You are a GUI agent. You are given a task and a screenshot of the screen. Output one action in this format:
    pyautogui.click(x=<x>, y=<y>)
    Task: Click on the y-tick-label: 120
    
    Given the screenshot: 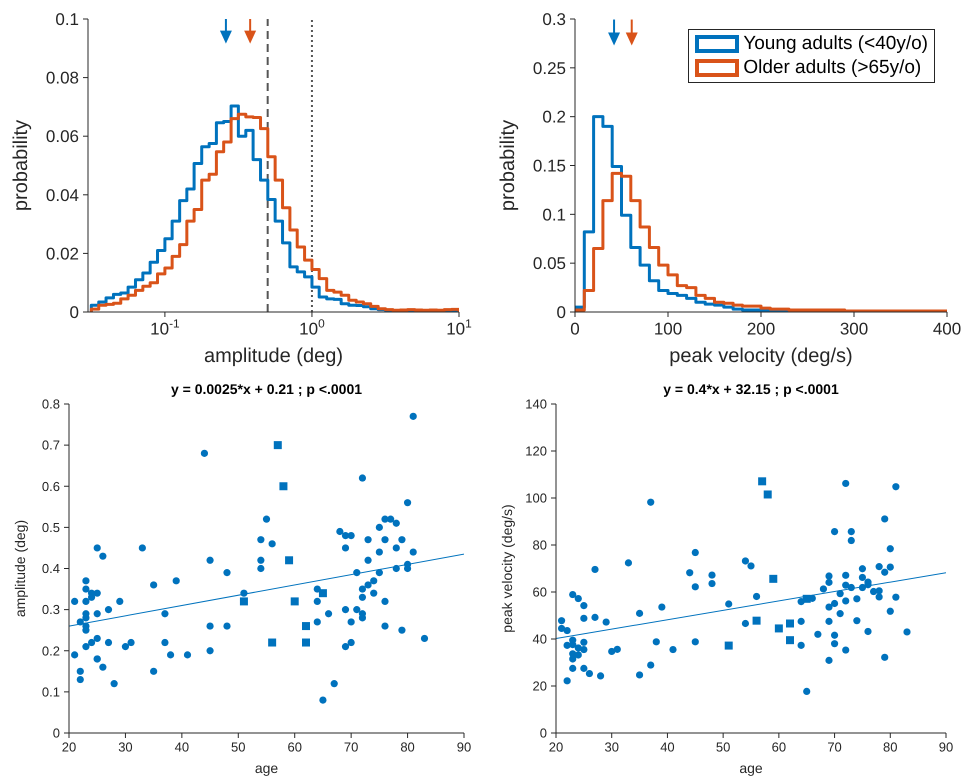 What is the action you would take?
    pyautogui.click(x=536, y=451)
    